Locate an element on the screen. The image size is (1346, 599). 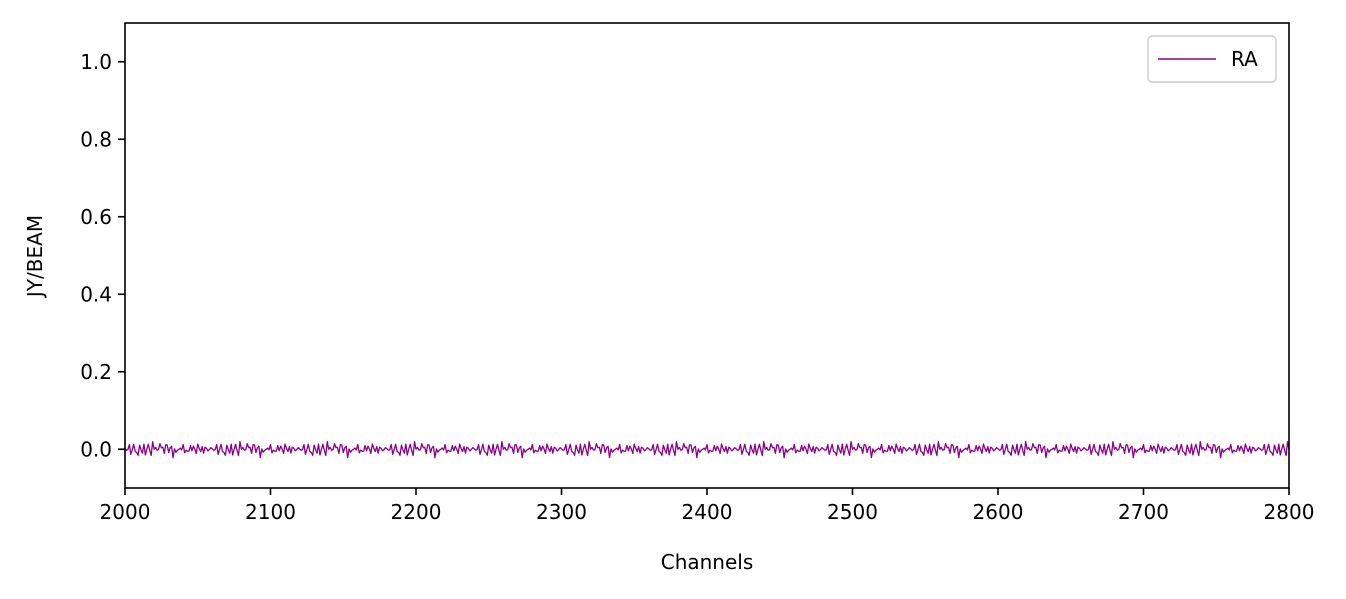
x-tick-label: 2800 is located at coordinates (1289, 512).